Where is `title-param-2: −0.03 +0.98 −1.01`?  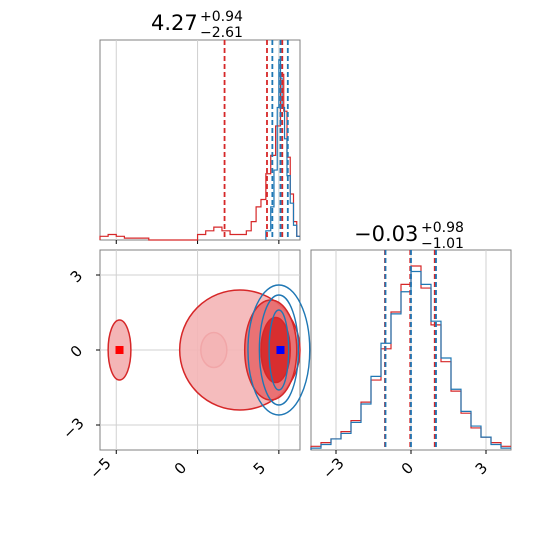
title-param-2: −0.03 +0.98 −1.01 is located at coordinates (409, 236).